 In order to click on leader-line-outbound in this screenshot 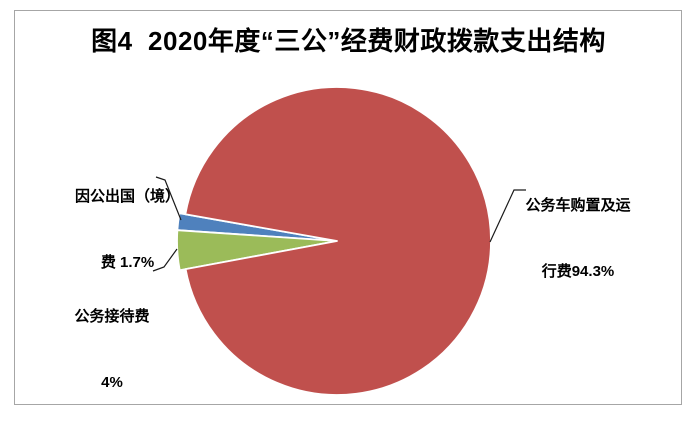, I will do `click(168, 198)`.